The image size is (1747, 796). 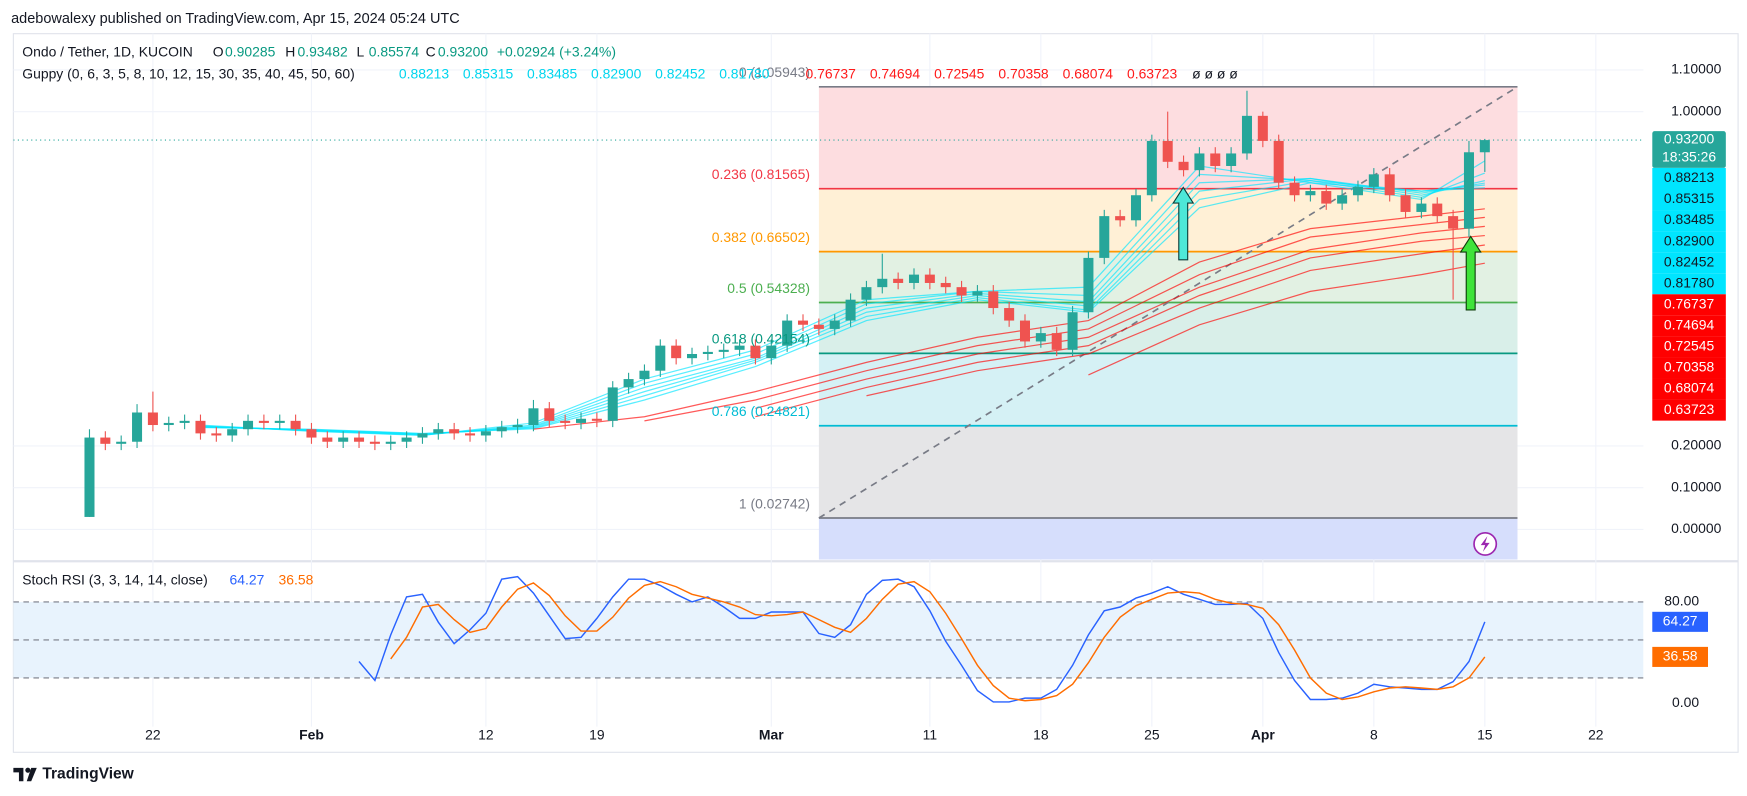 I want to click on logo-slash, so click(x=31, y=774).